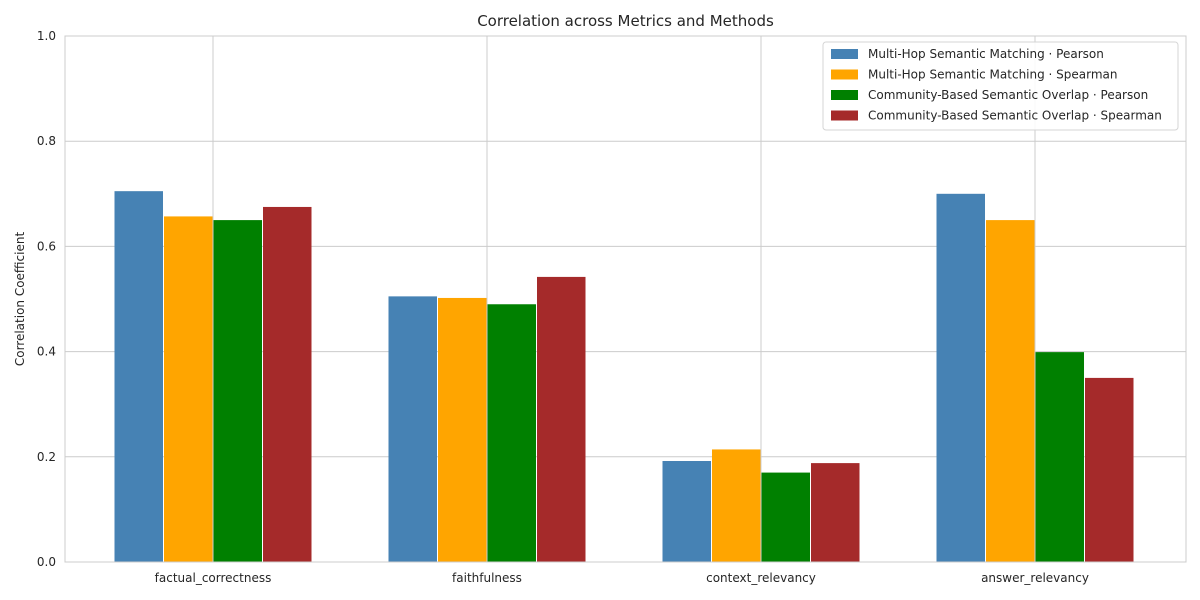 The width and height of the screenshot is (1200, 600). Describe the element at coordinates (46, 352) in the screenshot. I see `y-tick-label: 0.4` at that location.